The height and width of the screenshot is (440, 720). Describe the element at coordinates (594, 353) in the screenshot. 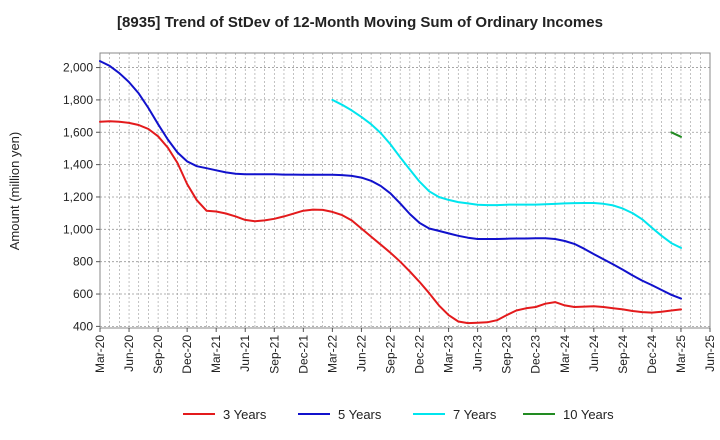

I see `x-tick-label: Jun-24` at that location.